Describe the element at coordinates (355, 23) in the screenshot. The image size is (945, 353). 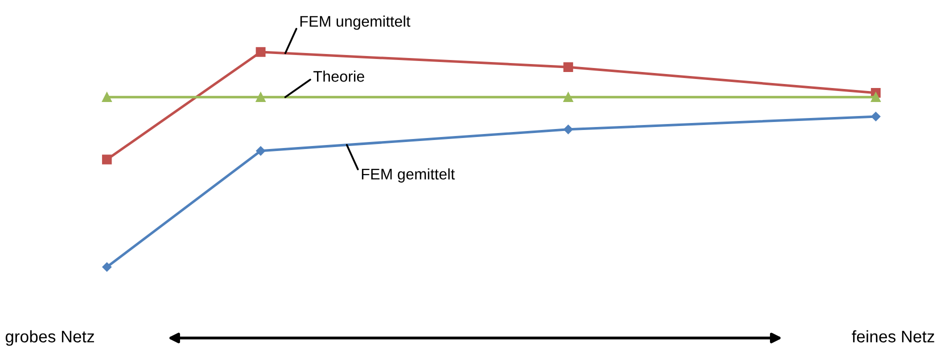
I see `series-label: FEM ungemittelt` at that location.